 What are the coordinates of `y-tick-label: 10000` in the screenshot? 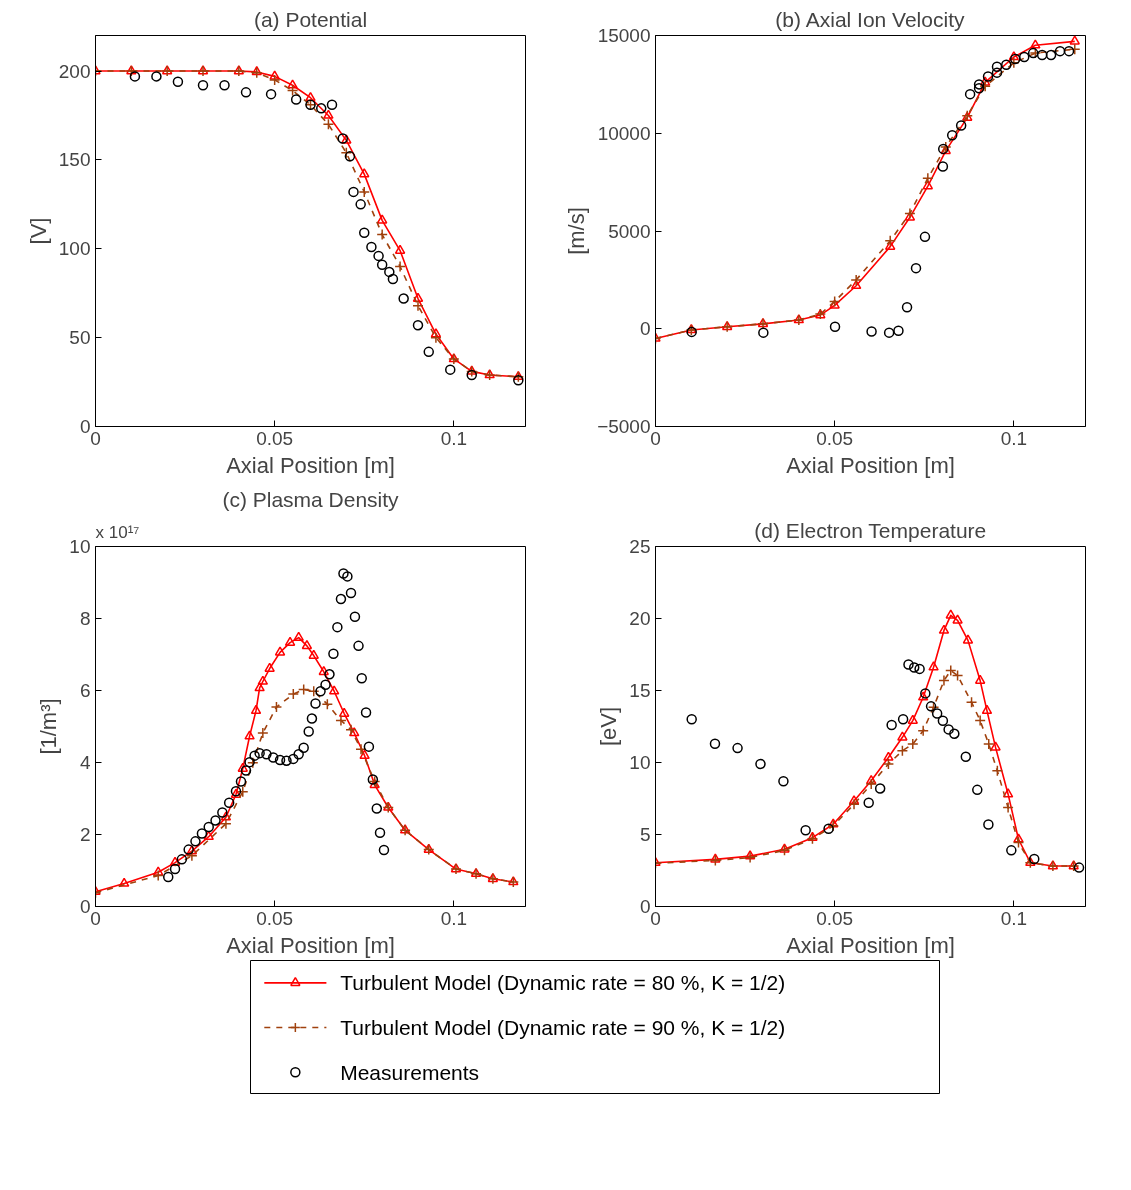 It's located at (624, 133).